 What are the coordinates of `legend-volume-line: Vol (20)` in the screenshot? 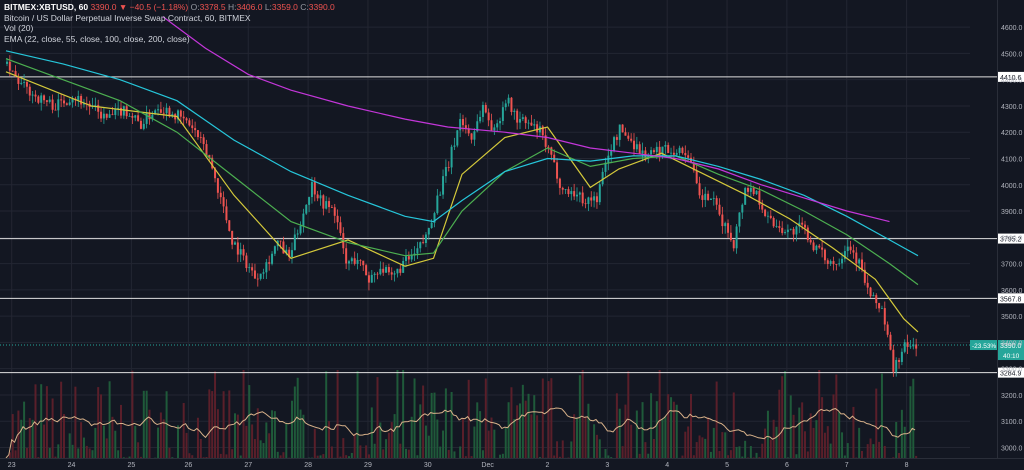 It's located at (19, 28).